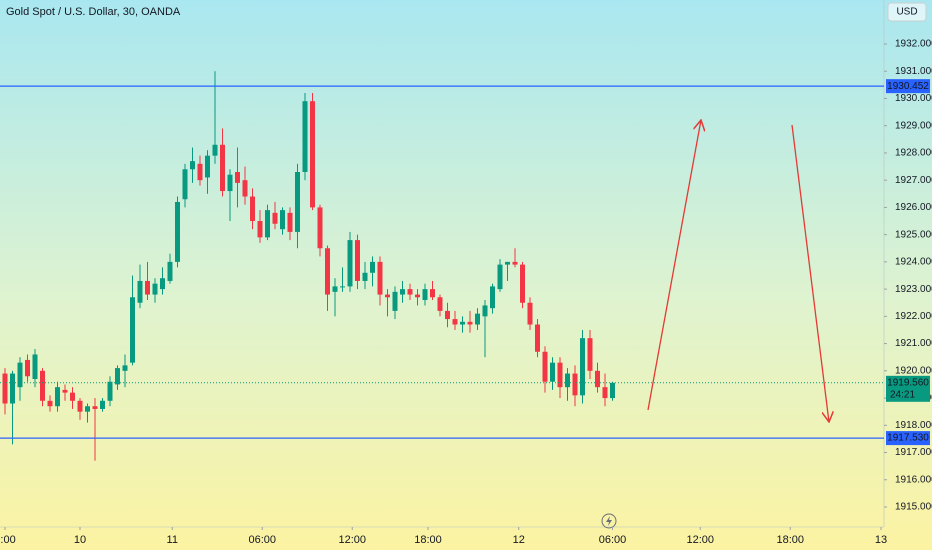 The height and width of the screenshot is (550, 932). Describe the element at coordinates (80, 540) in the screenshot. I see `x-tick-label: 10` at that location.